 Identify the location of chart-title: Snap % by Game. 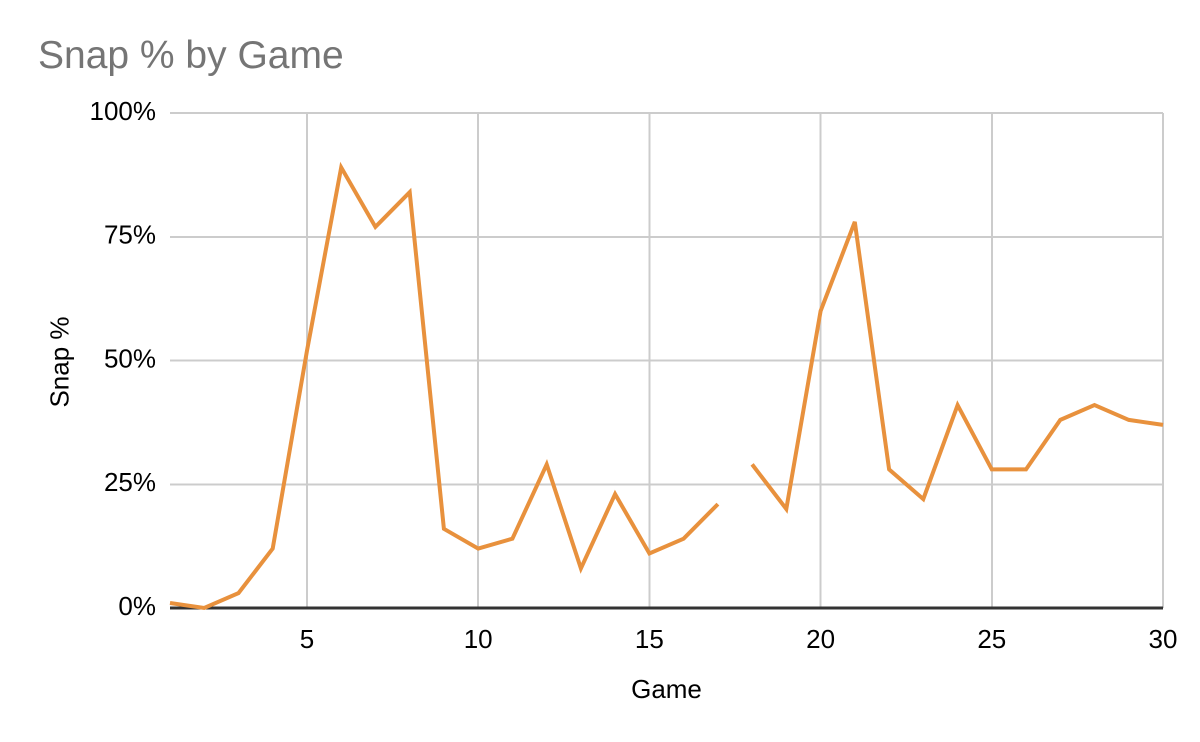
(191, 55).